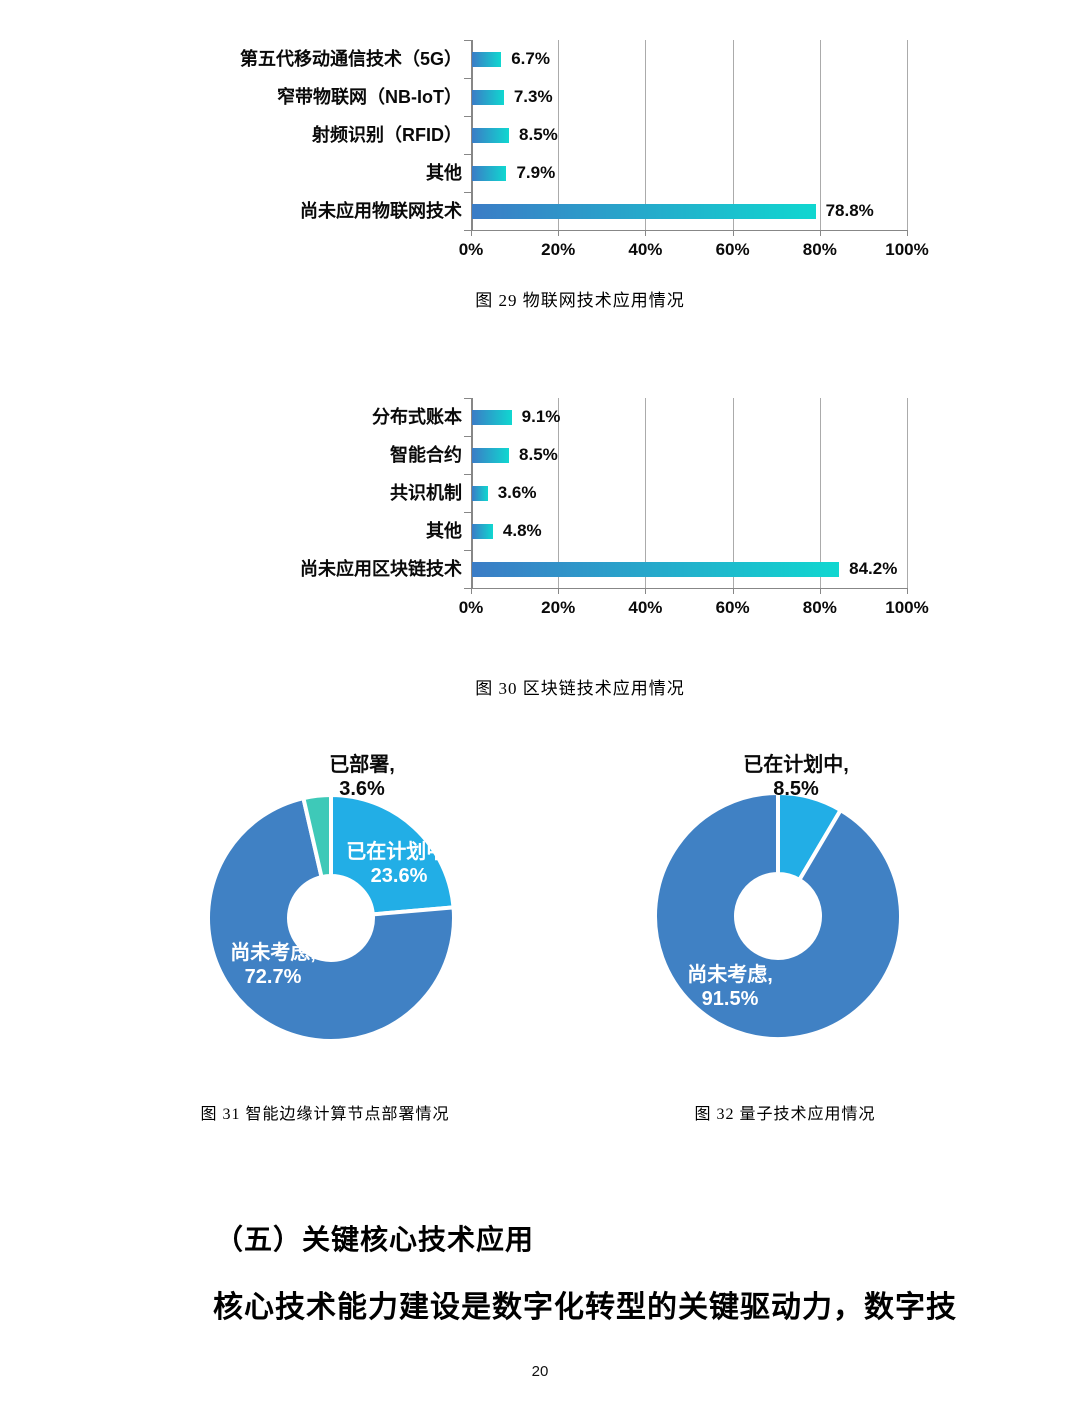  Describe the element at coordinates (317, 836) in the screenshot. I see `donut-slice-已部署` at that location.